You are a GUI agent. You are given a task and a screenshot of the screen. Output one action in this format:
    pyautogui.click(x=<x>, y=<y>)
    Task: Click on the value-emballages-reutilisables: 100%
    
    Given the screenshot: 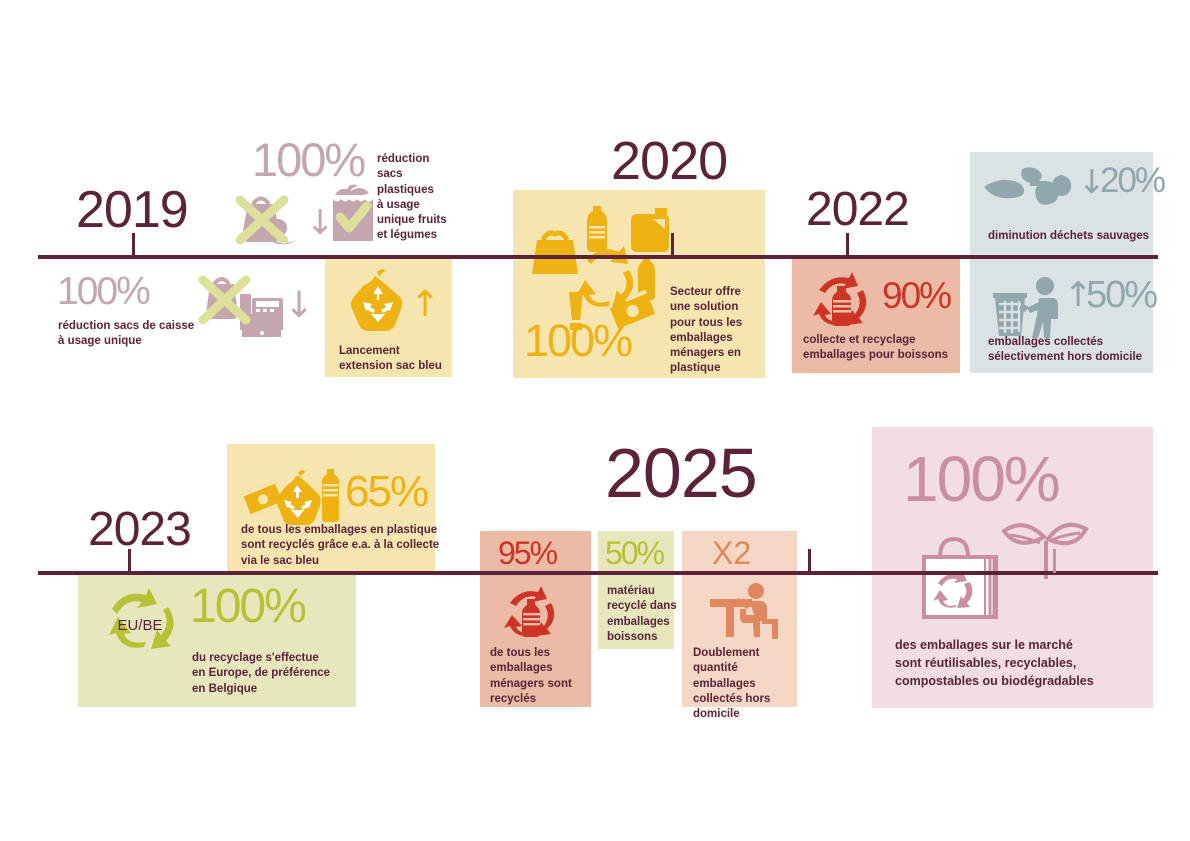 What is the action you would take?
    pyautogui.click(x=982, y=479)
    